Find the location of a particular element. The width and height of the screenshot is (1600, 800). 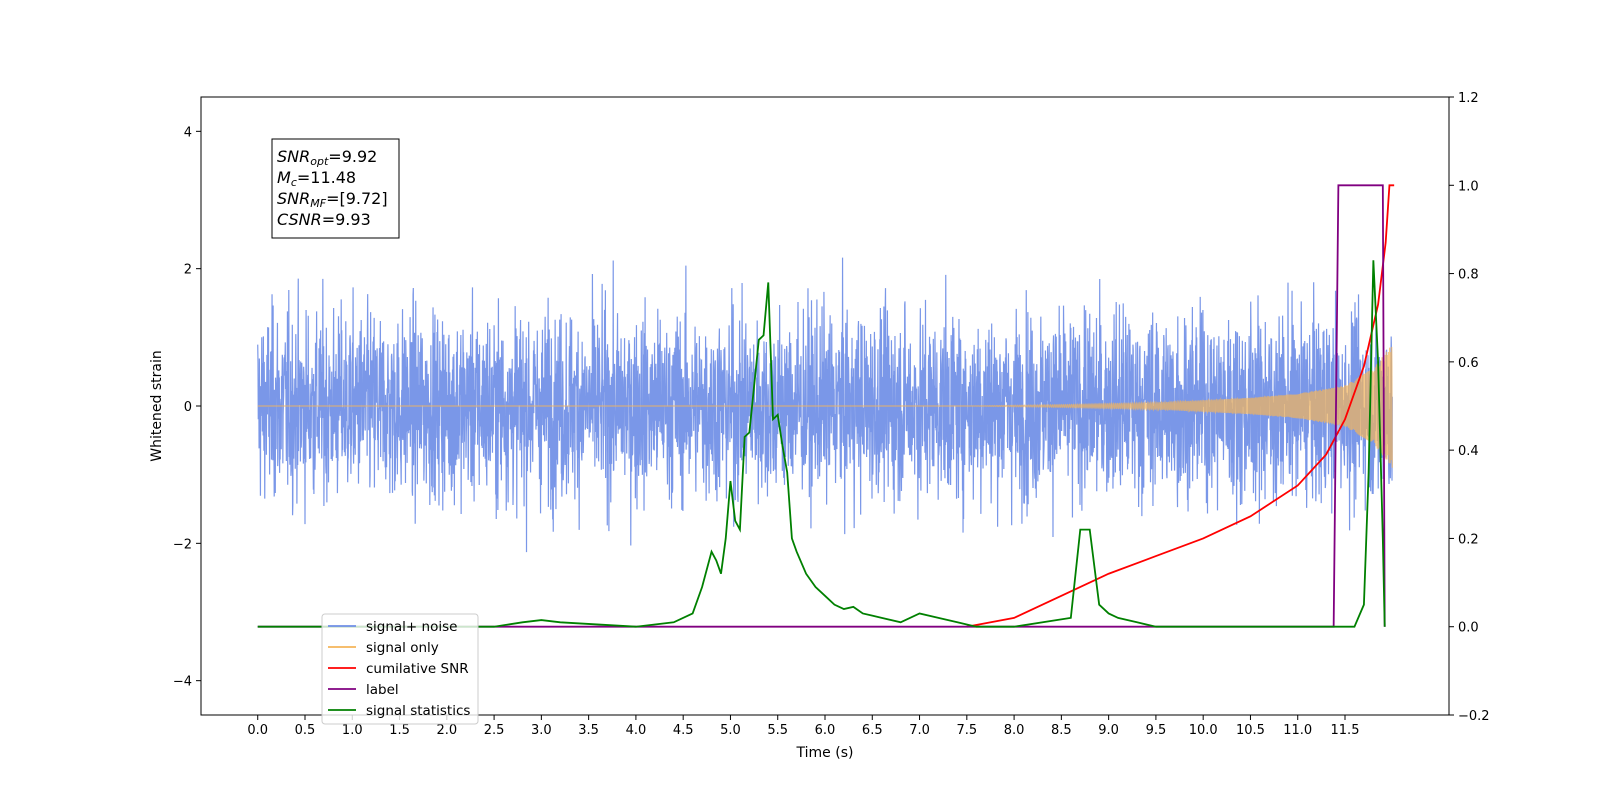

x-tick-label: 0.5 is located at coordinates (305, 730).